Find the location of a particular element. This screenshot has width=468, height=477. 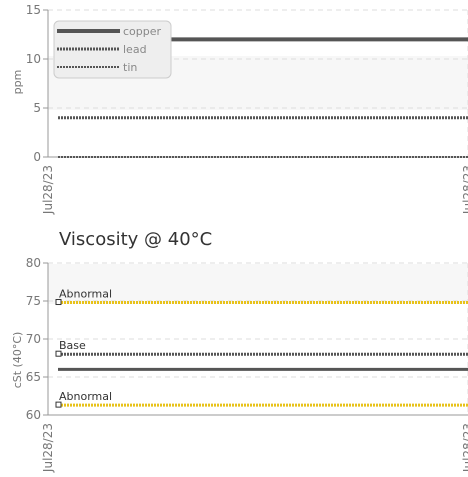

y-tick-label: 75 is located at coordinates (33, 301).